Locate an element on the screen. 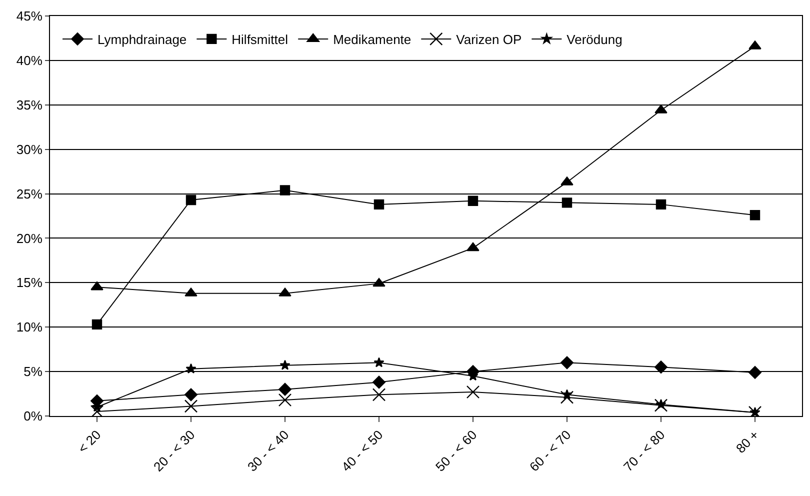 The image size is (810, 496). legend-label: Varizen OP is located at coordinates (489, 40).